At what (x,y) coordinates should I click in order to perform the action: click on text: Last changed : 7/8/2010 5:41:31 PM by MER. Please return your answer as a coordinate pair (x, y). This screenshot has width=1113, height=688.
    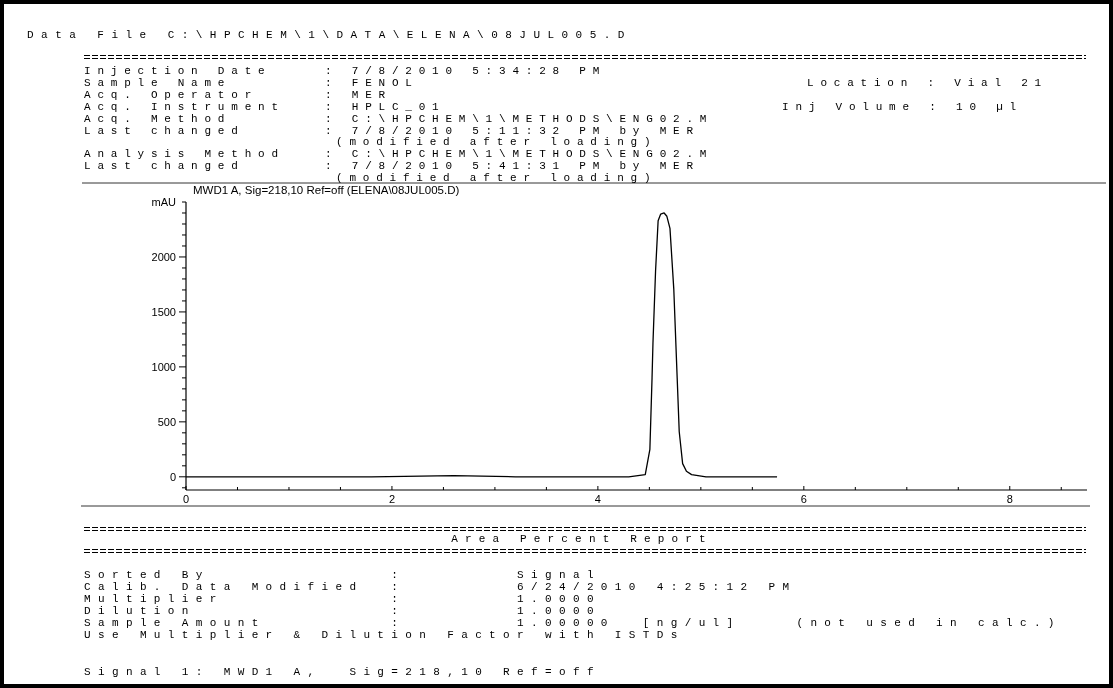
    Looking at the image, I should click on (392, 166).